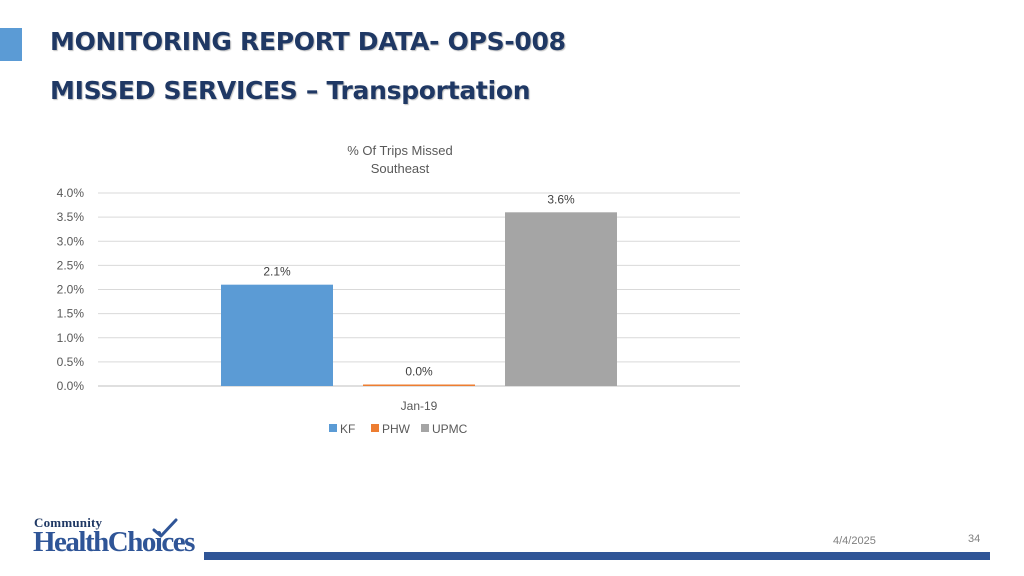 The image size is (1024, 576). I want to click on logo-text-top: Community, so click(68, 522).